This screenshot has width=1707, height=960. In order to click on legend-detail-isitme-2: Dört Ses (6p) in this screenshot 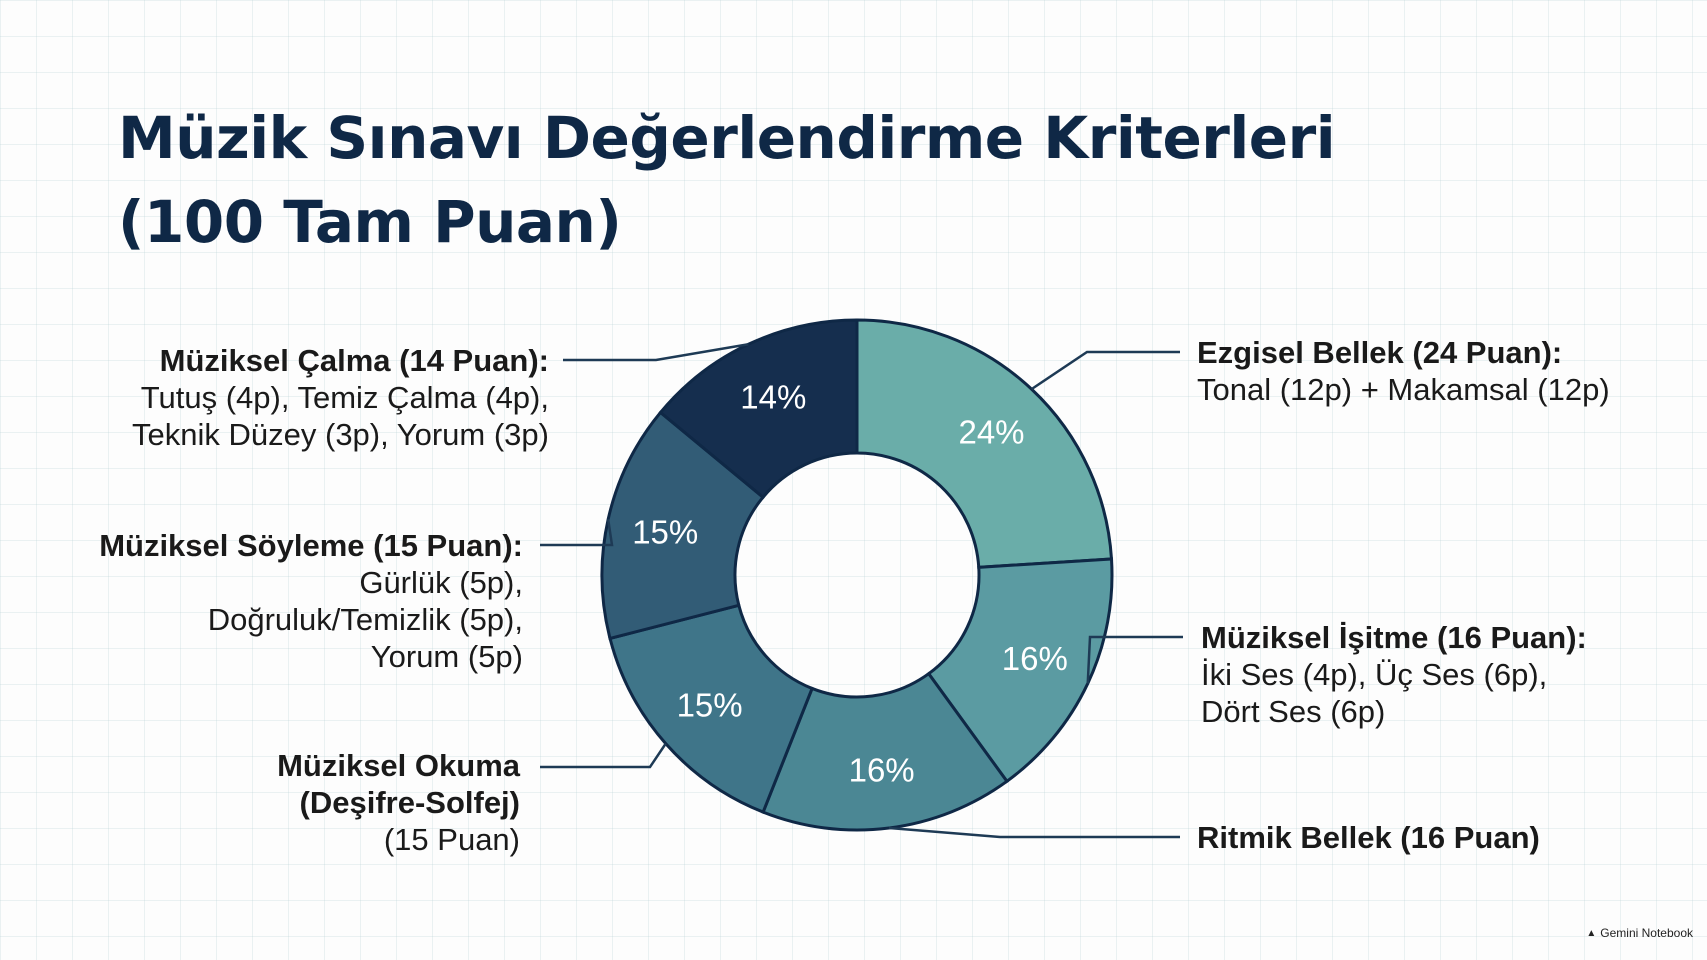, I will do `click(1293, 711)`.